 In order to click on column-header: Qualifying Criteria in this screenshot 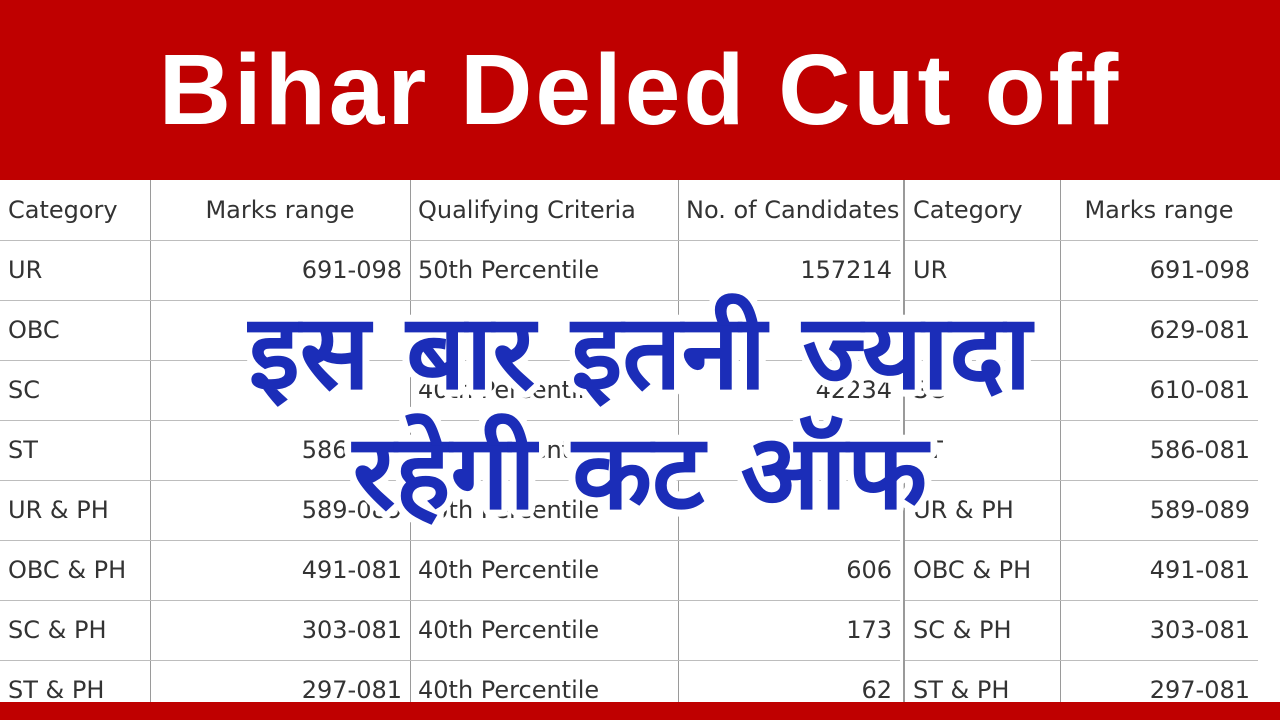, I will do `click(527, 210)`.